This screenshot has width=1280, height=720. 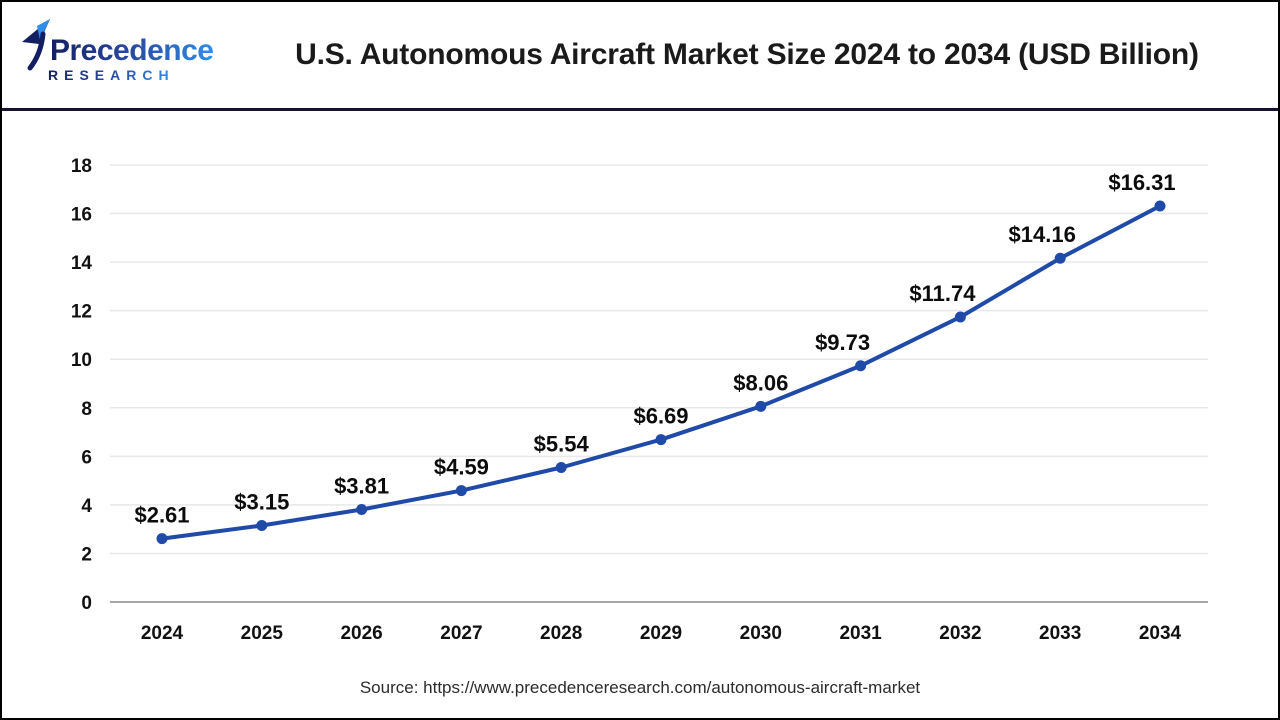 What do you see at coordinates (86, 457) in the screenshot?
I see `y-axis-label: 6` at bounding box center [86, 457].